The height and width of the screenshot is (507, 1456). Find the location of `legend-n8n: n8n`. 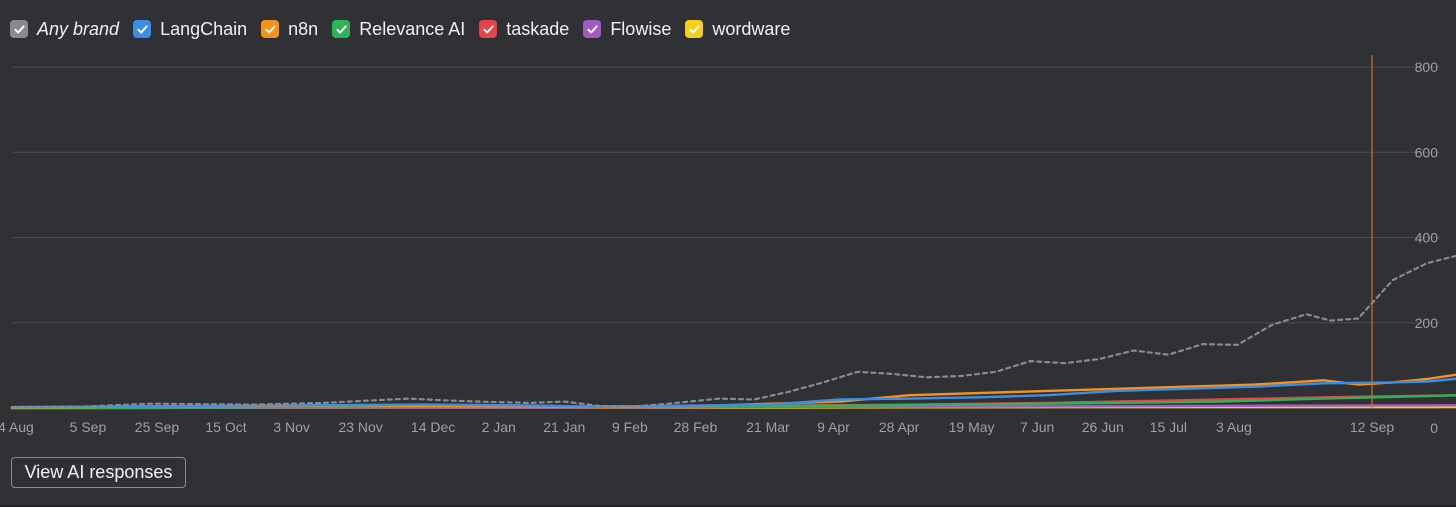

legend-n8n: n8n is located at coordinates (289, 29).